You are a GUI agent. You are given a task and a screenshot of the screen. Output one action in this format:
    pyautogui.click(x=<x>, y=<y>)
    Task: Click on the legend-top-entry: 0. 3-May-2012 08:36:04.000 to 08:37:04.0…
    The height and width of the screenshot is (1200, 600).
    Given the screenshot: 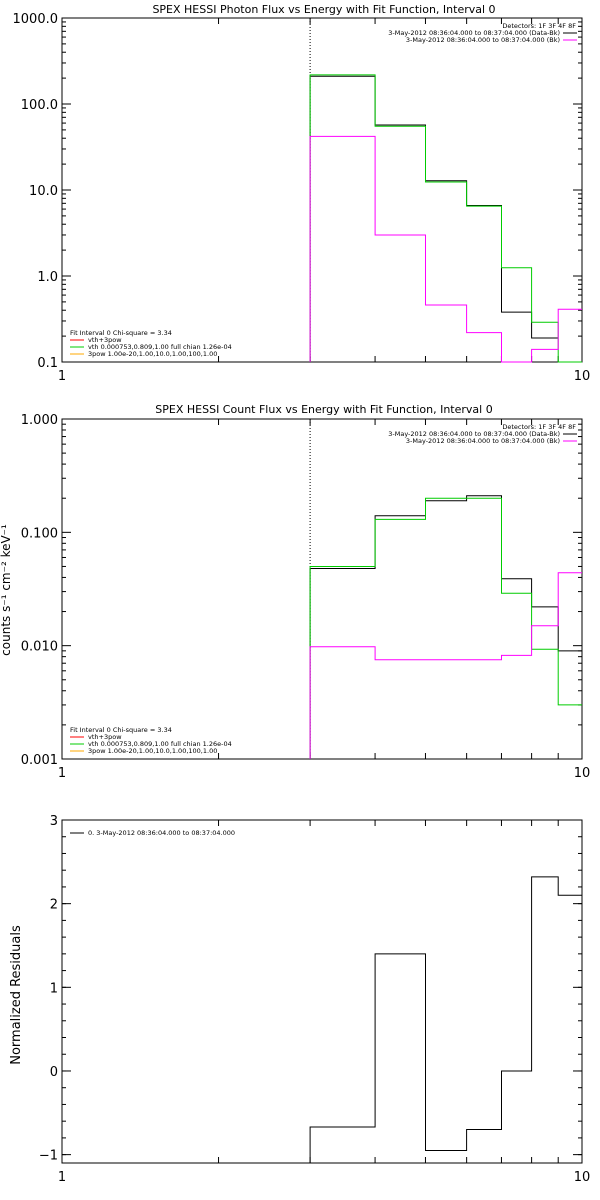 What is the action you would take?
    pyautogui.click(x=161, y=833)
    